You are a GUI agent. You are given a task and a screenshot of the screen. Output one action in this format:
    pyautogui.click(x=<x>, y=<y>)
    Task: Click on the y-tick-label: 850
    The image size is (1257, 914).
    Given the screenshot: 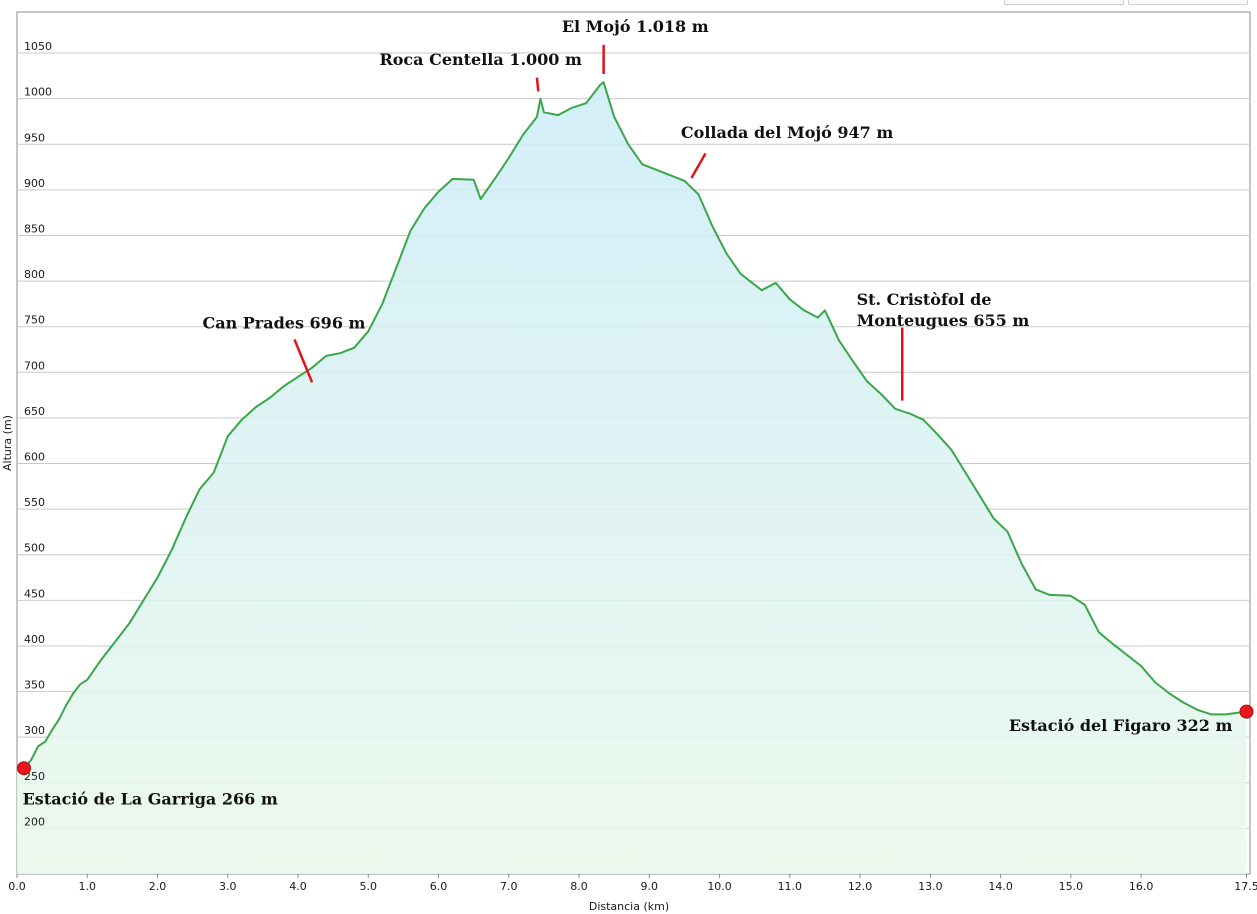 What is the action you would take?
    pyautogui.click(x=34, y=228)
    